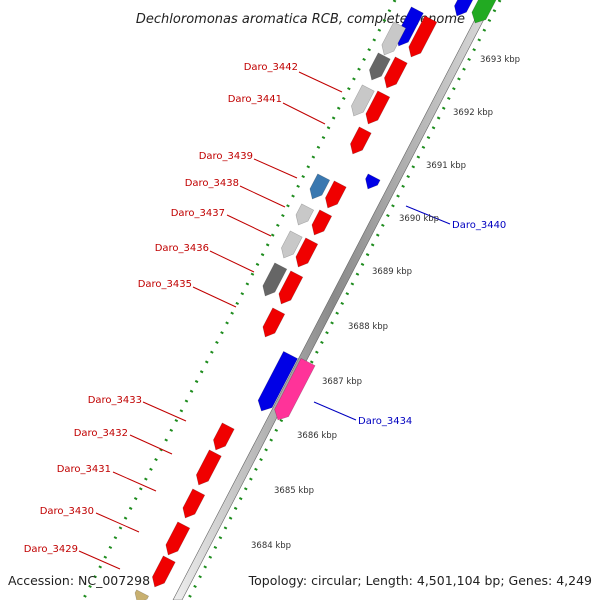 Image resolution: width=600 pixels, height=600 pixels. I want to click on right-gene-labels: Daro_3440 Daro_3434, so click(432, 323).